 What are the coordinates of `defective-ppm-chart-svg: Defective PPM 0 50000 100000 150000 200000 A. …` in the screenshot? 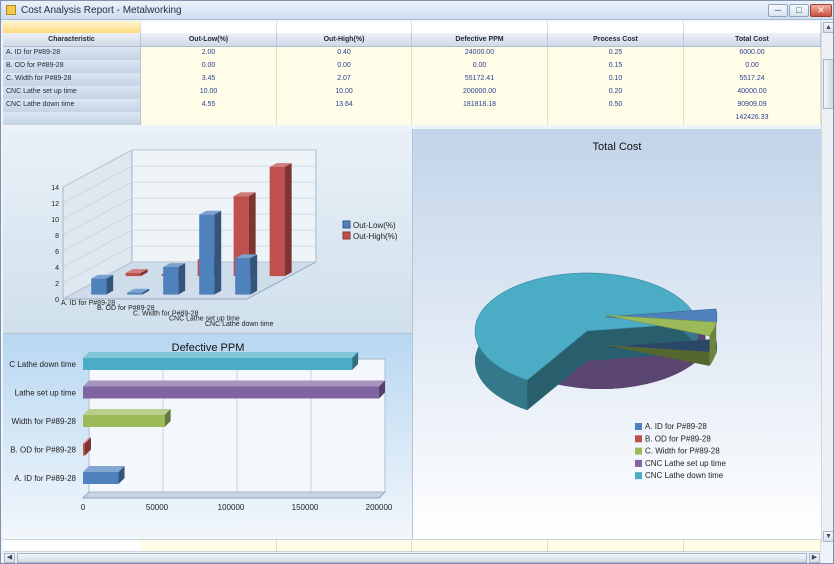 It's located at (201, 427).